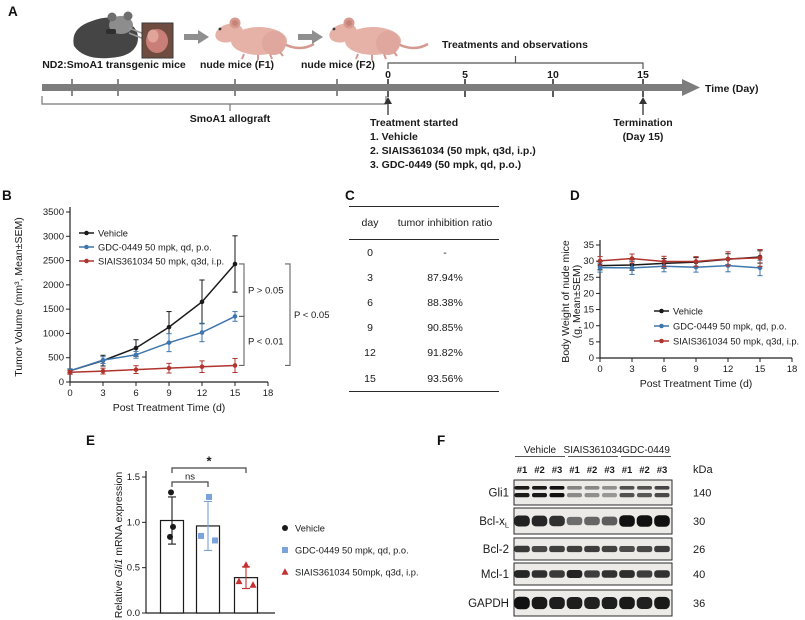 The image size is (805, 620). What do you see at coordinates (370, 277) in the screenshot?
I see `table-cell: 3` at bounding box center [370, 277].